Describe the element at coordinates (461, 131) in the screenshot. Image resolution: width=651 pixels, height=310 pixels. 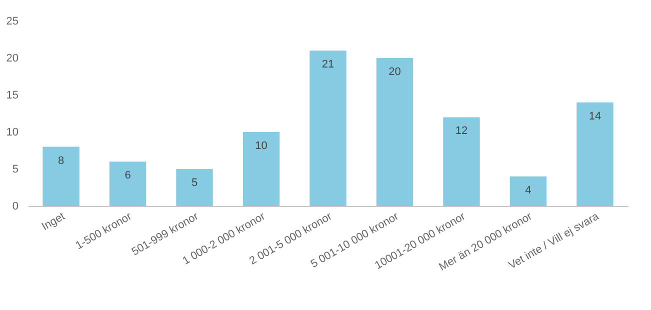
I see `data-label: 12` at that location.